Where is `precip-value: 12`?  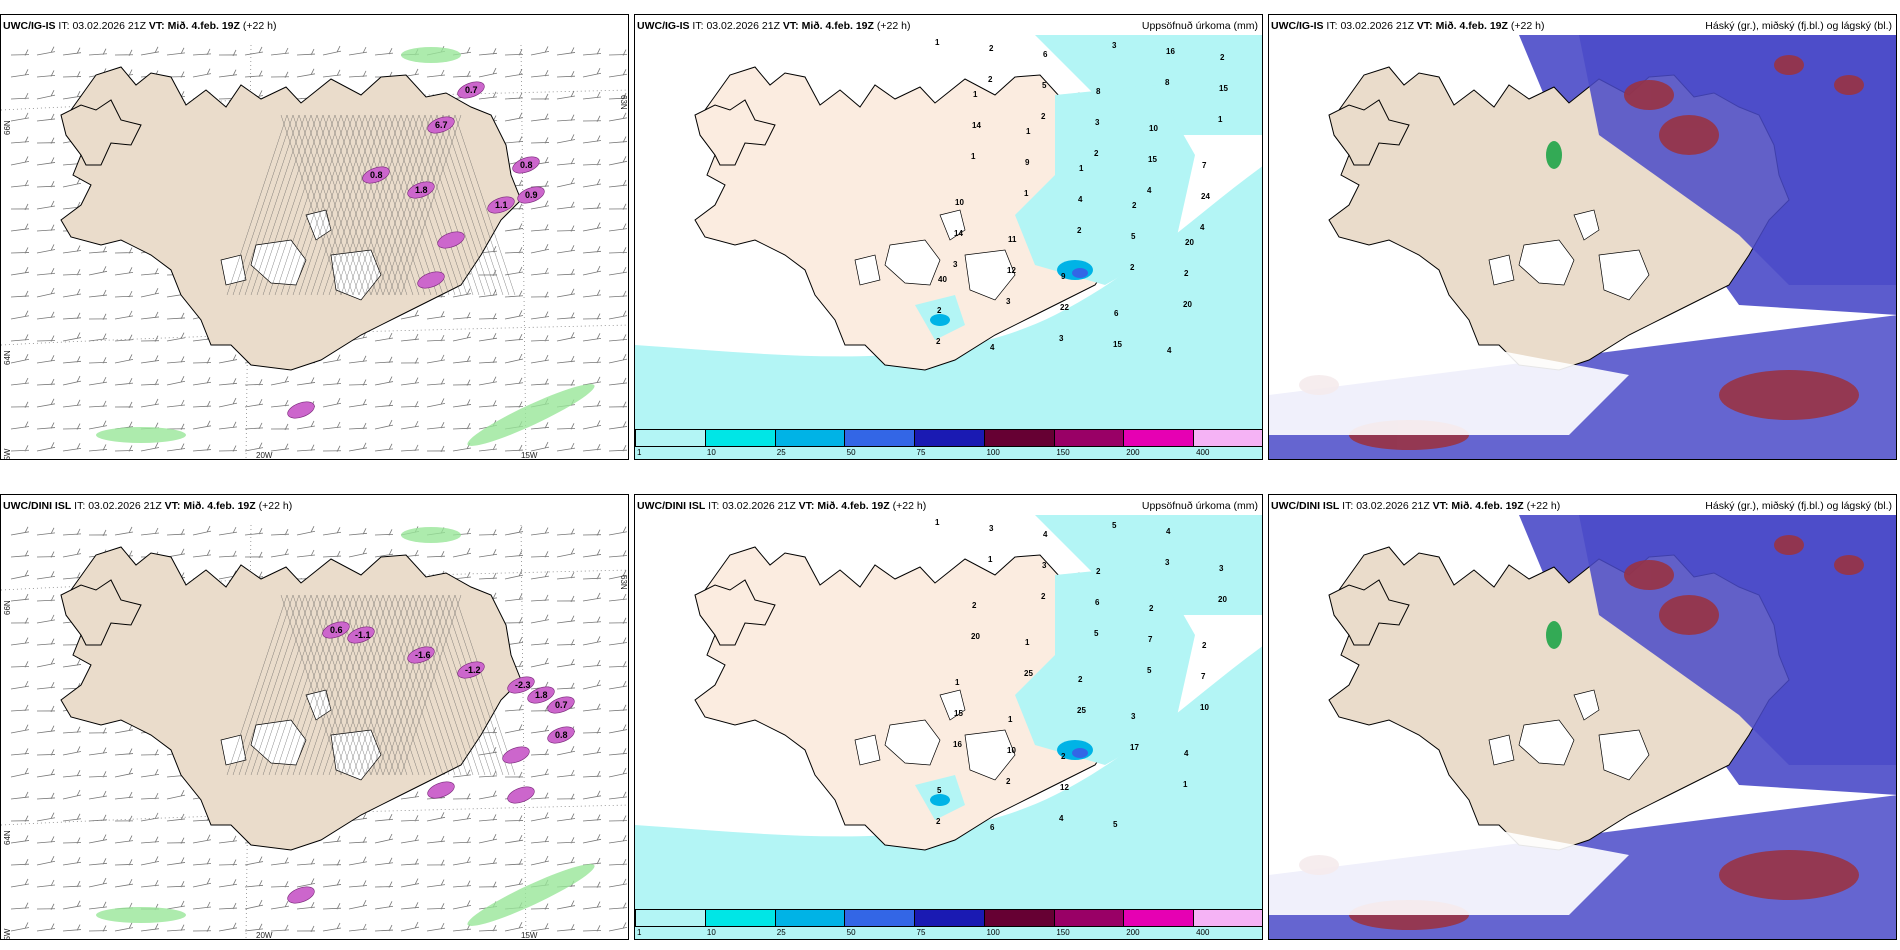
precip-value: 12 is located at coordinates (1011, 270).